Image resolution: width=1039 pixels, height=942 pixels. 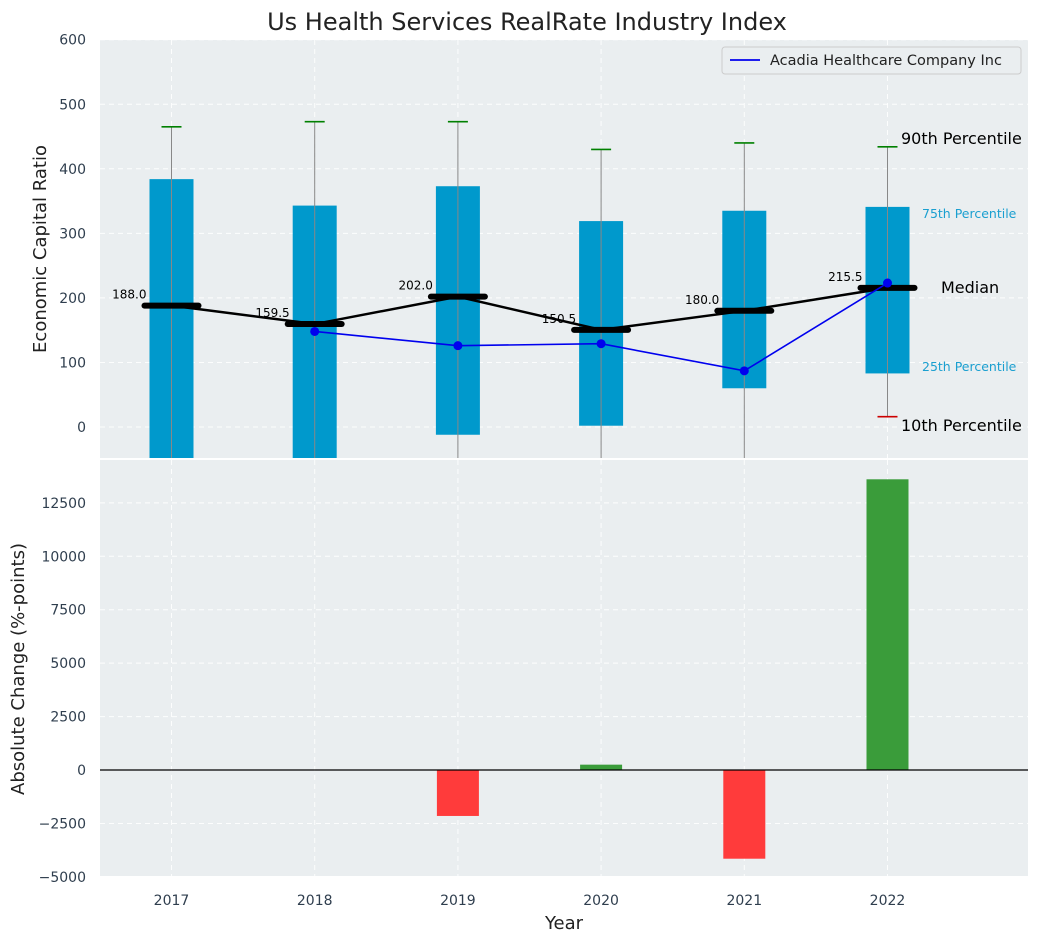 What do you see at coordinates (129, 295) in the screenshot?
I see `median-value-label: 188.0` at bounding box center [129, 295].